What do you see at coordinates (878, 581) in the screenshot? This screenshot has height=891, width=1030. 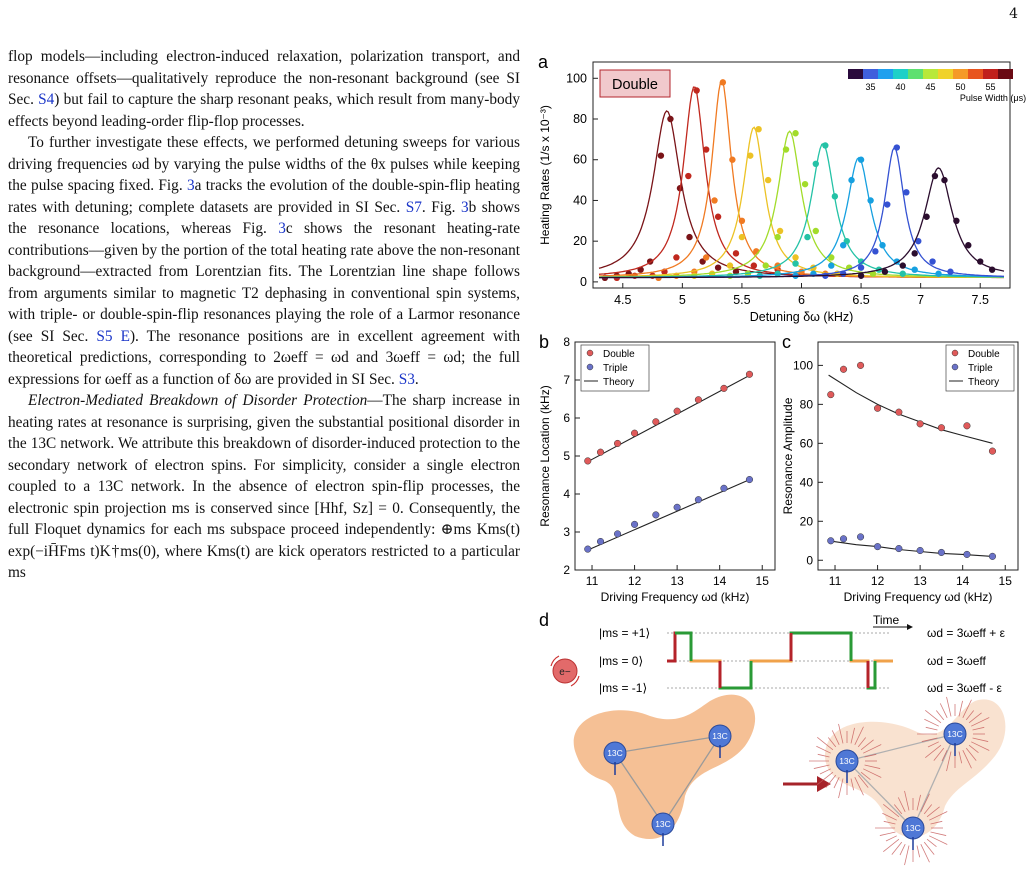 I see `x-tick-label: 12` at bounding box center [878, 581].